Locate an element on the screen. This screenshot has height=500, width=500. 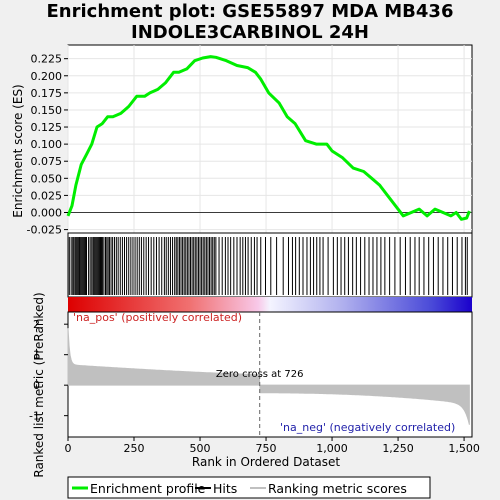
zero-cross-label: Zero cross at 726 is located at coordinates (260, 374).